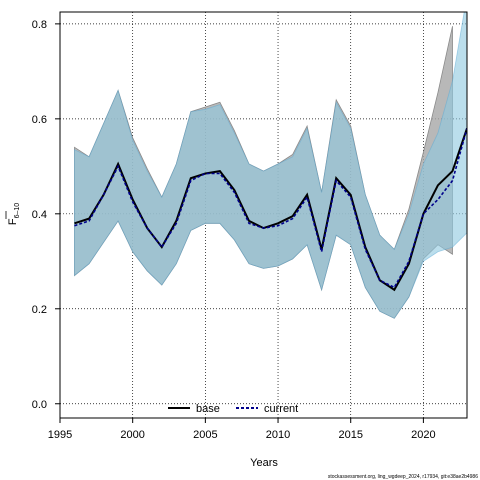 This screenshot has width=480, height=480. What do you see at coordinates (233, 409) in the screenshot?
I see `legend: base current` at bounding box center [233, 409].